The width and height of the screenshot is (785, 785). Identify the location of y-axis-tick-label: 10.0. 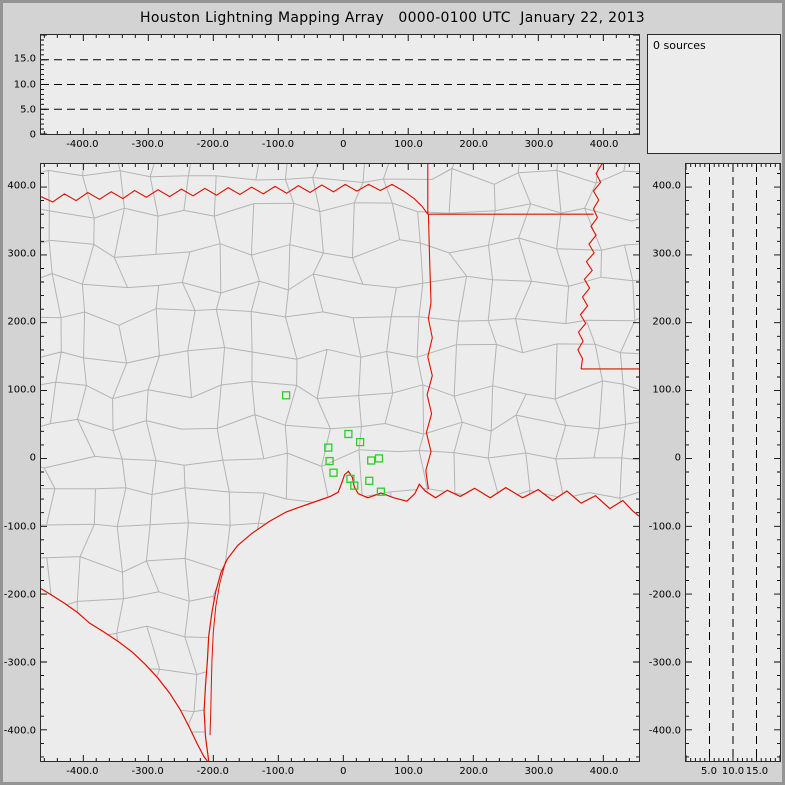
(24, 84).